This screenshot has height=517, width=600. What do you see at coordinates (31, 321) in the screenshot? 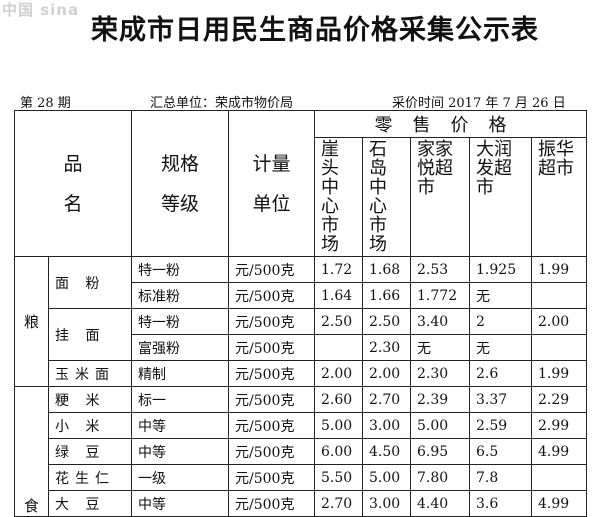
I see `category-cell: 粮` at bounding box center [31, 321].